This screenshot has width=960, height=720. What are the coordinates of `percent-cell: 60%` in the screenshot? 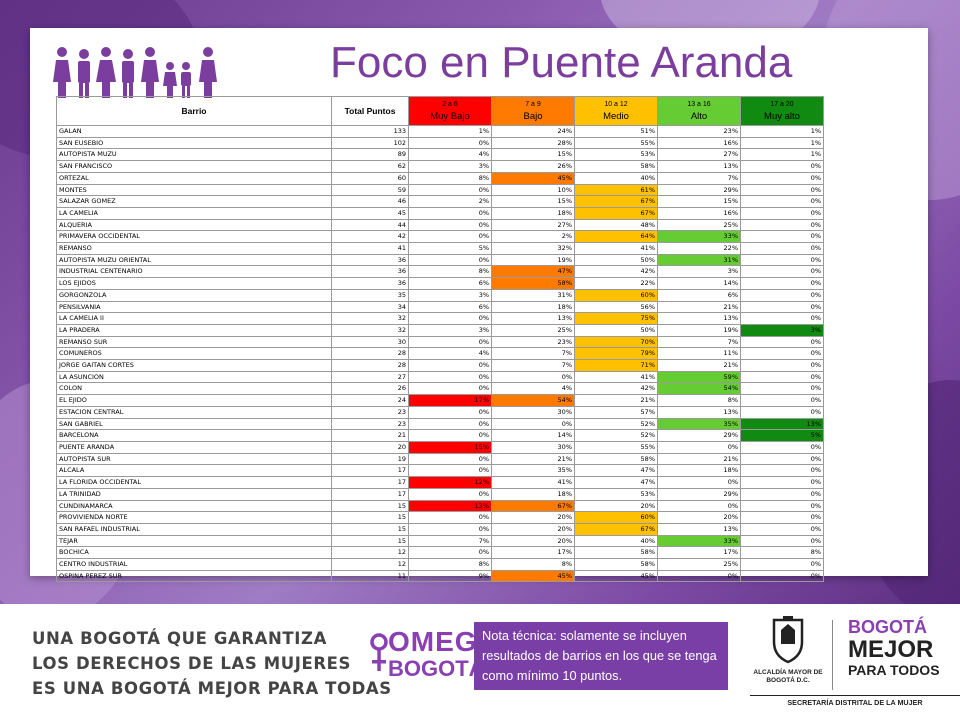 It's located at (616, 517).